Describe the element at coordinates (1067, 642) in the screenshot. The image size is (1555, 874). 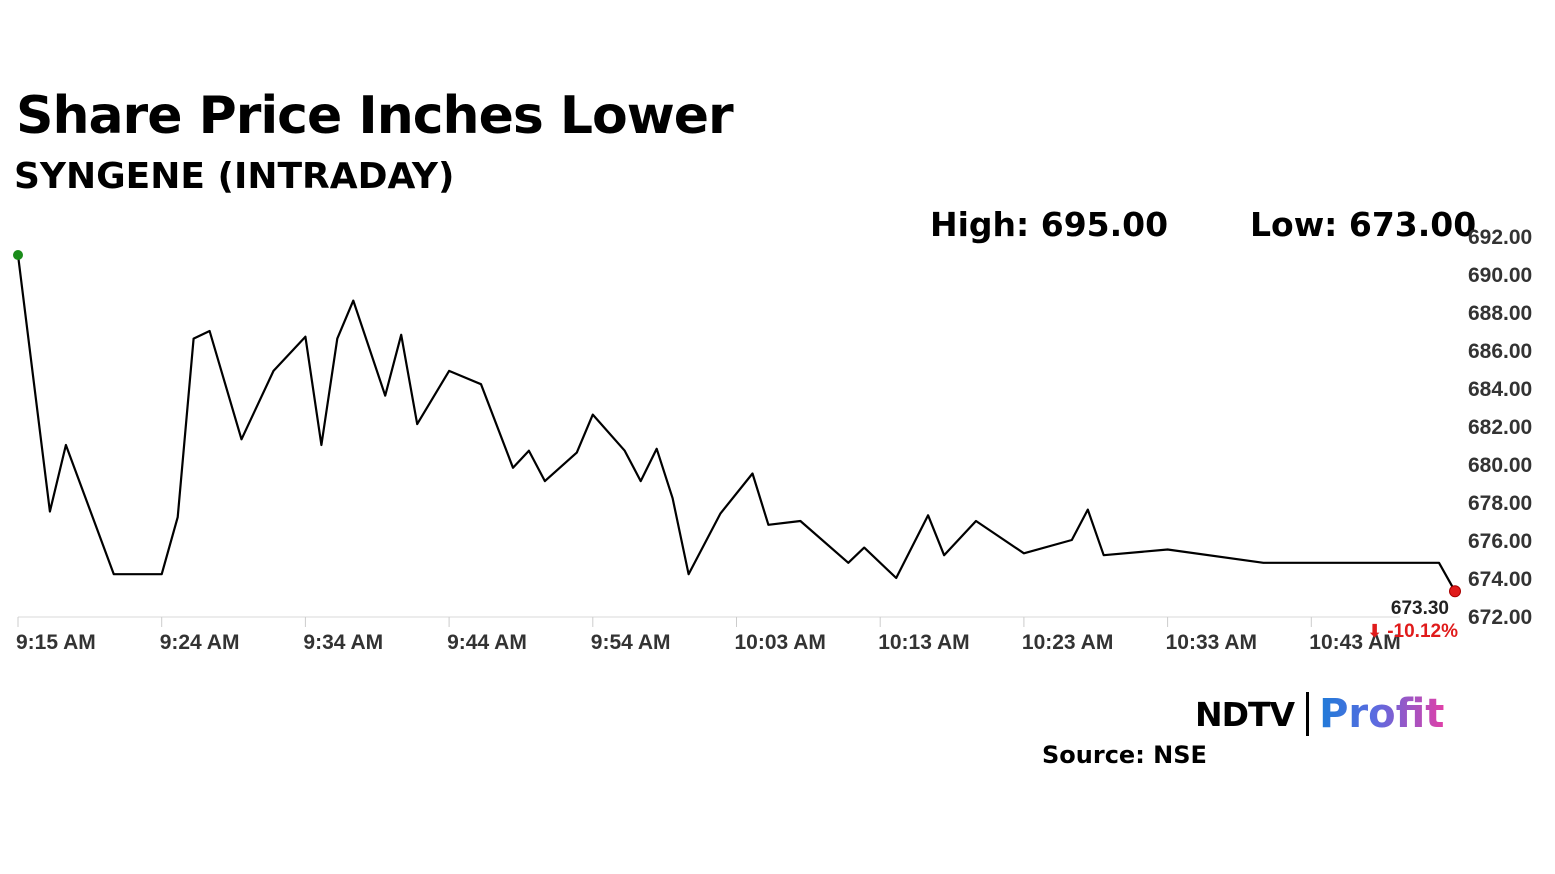
I see `x-tick-label: 10:23 AM` at that location.